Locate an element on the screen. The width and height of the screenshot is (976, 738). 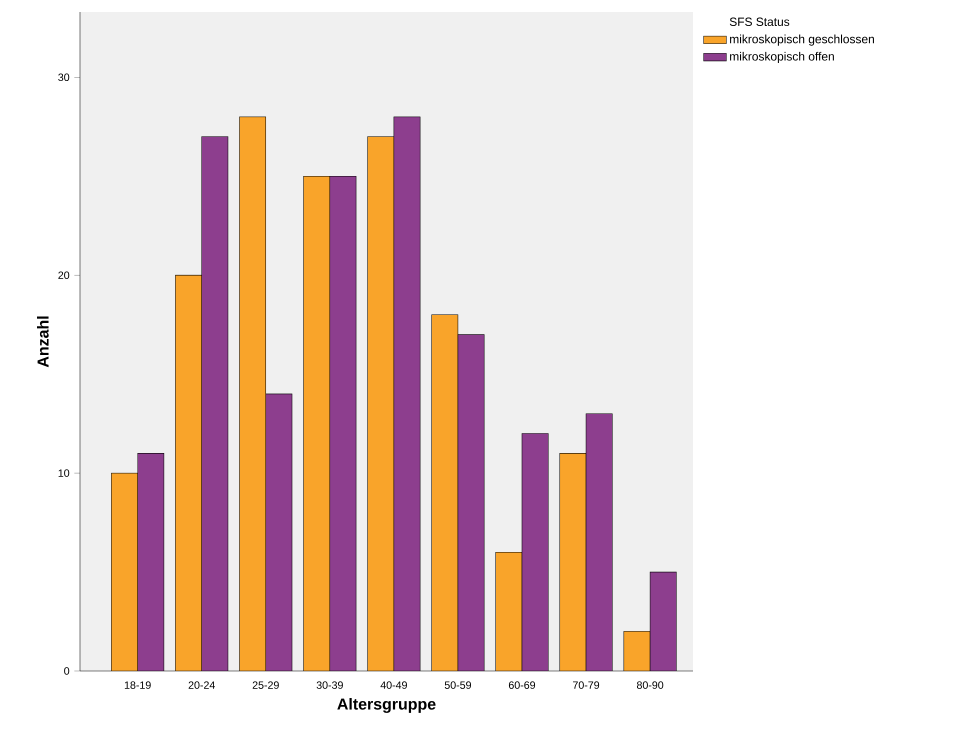
x-tick-label: 70-79 is located at coordinates (586, 685).